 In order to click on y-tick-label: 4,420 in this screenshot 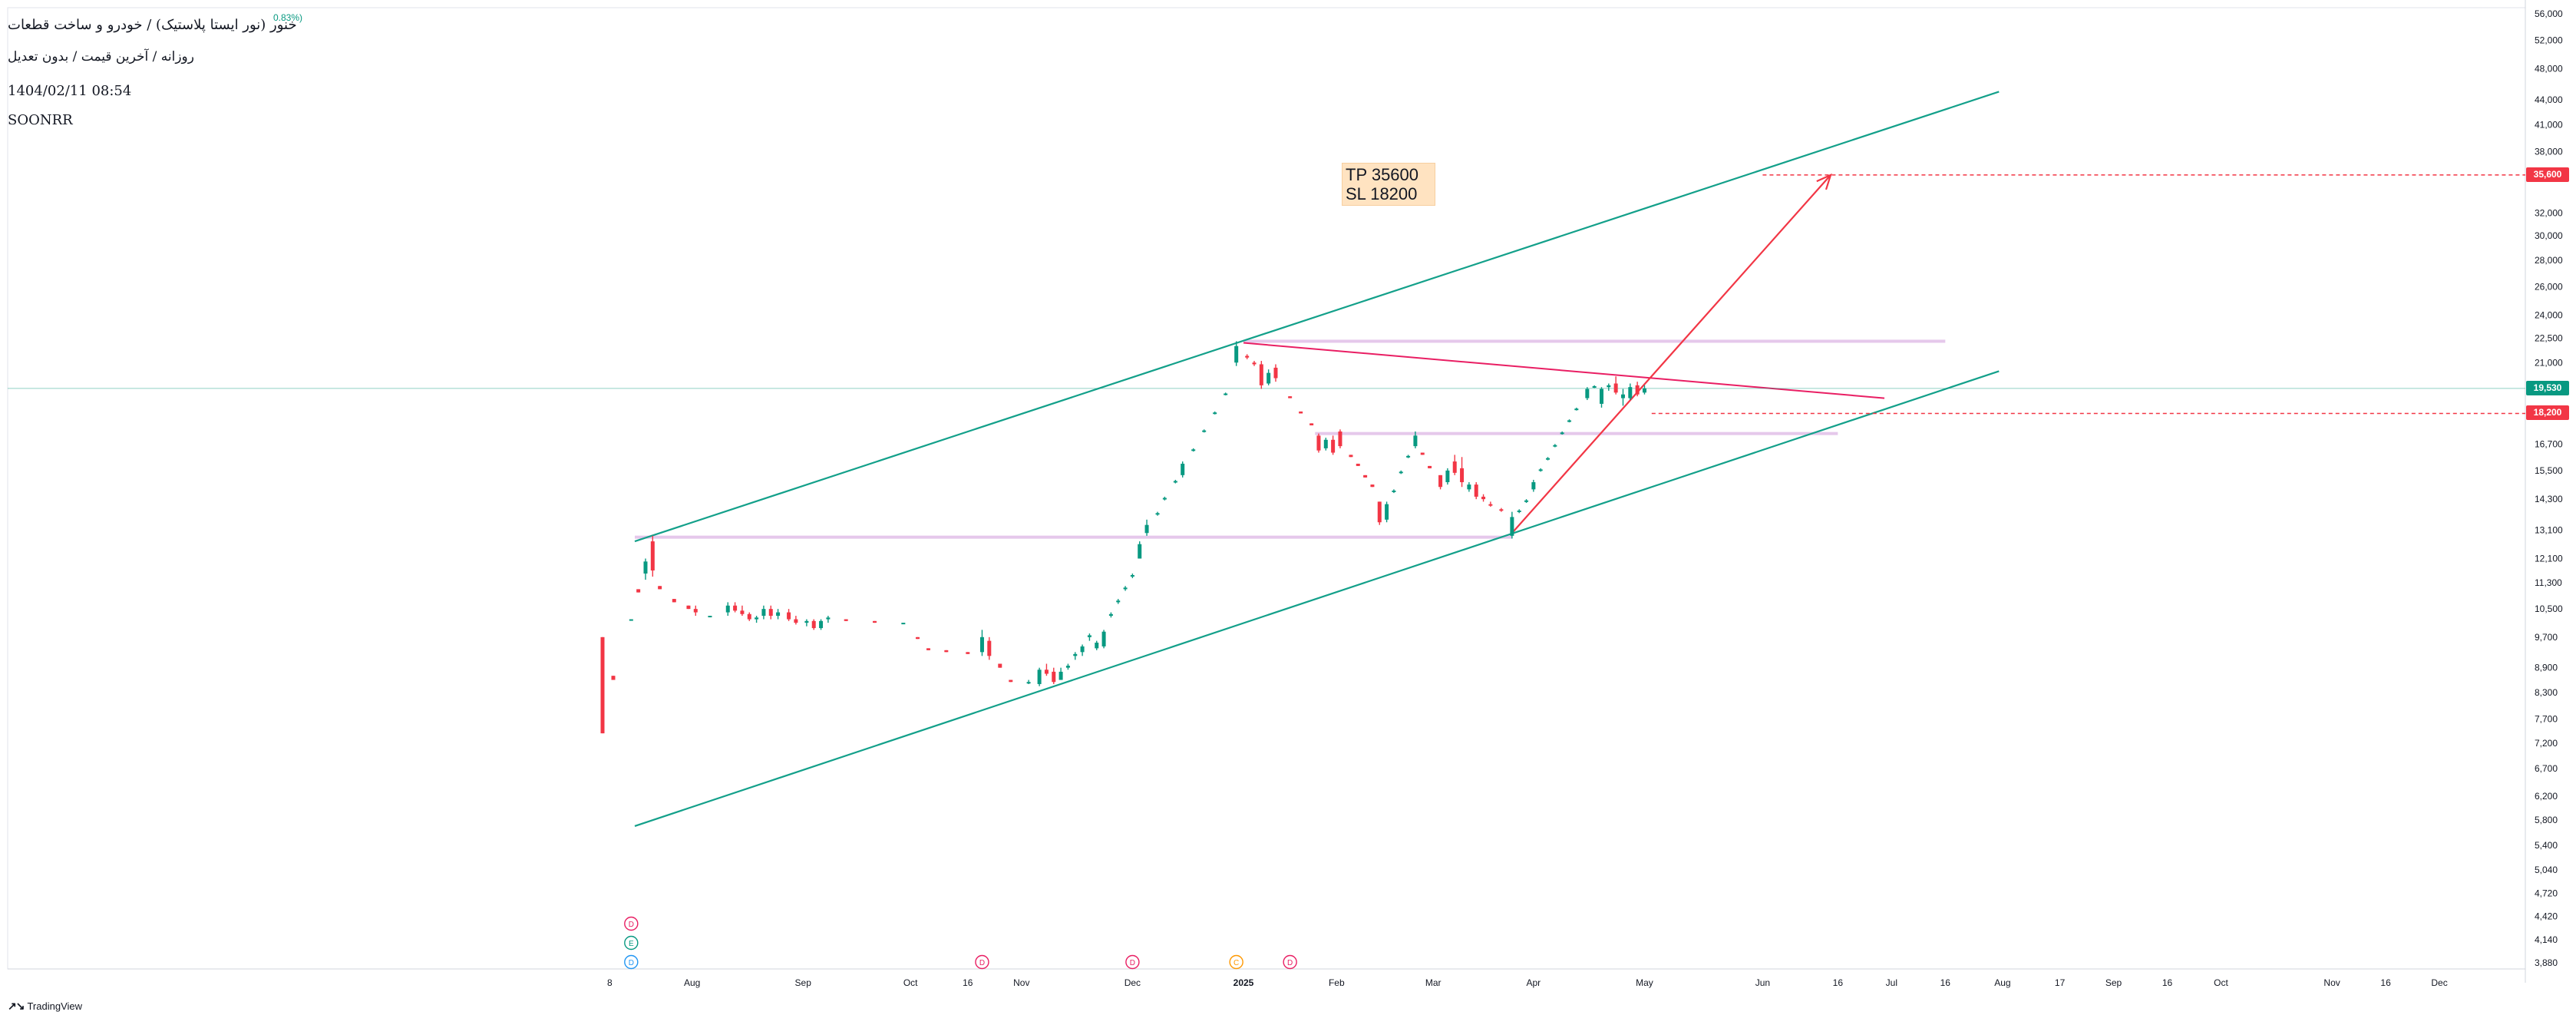, I will do `click(2546, 916)`.